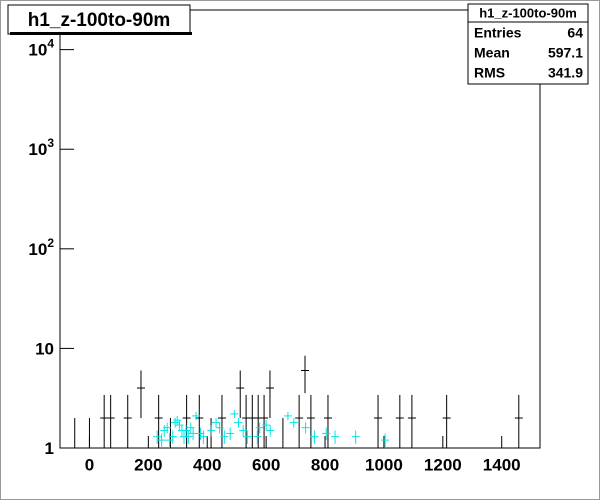 The height and width of the screenshot is (500, 600). I want to click on stats-value: 64, so click(575, 33).